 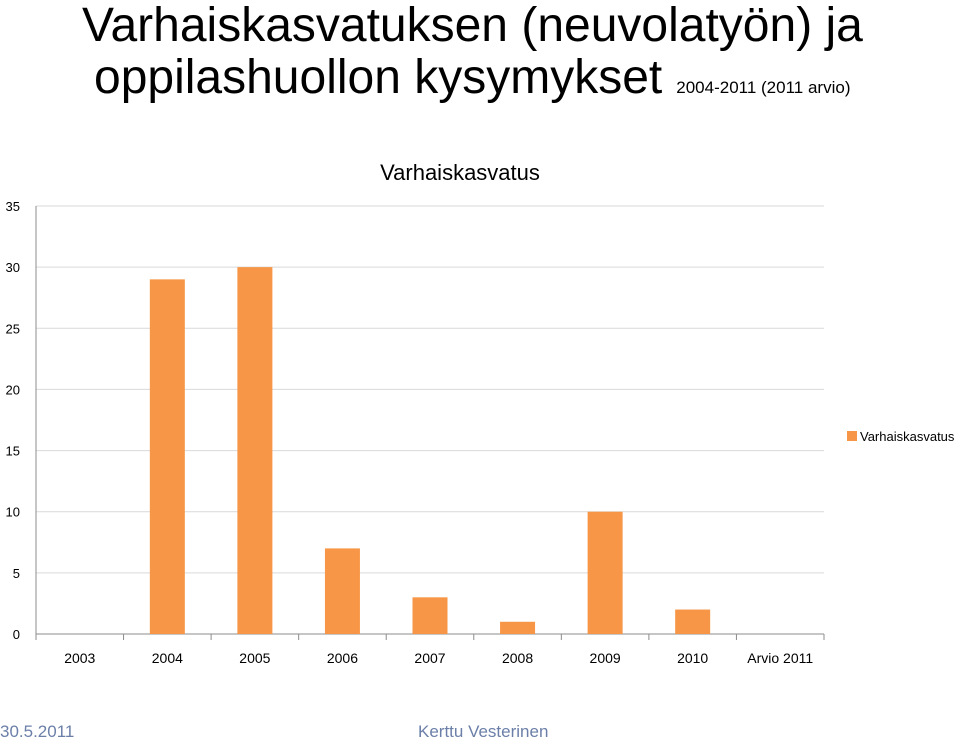 What do you see at coordinates (13, 389) in the screenshot?
I see `y-tick-label: 20` at bounding box center [13, 389].